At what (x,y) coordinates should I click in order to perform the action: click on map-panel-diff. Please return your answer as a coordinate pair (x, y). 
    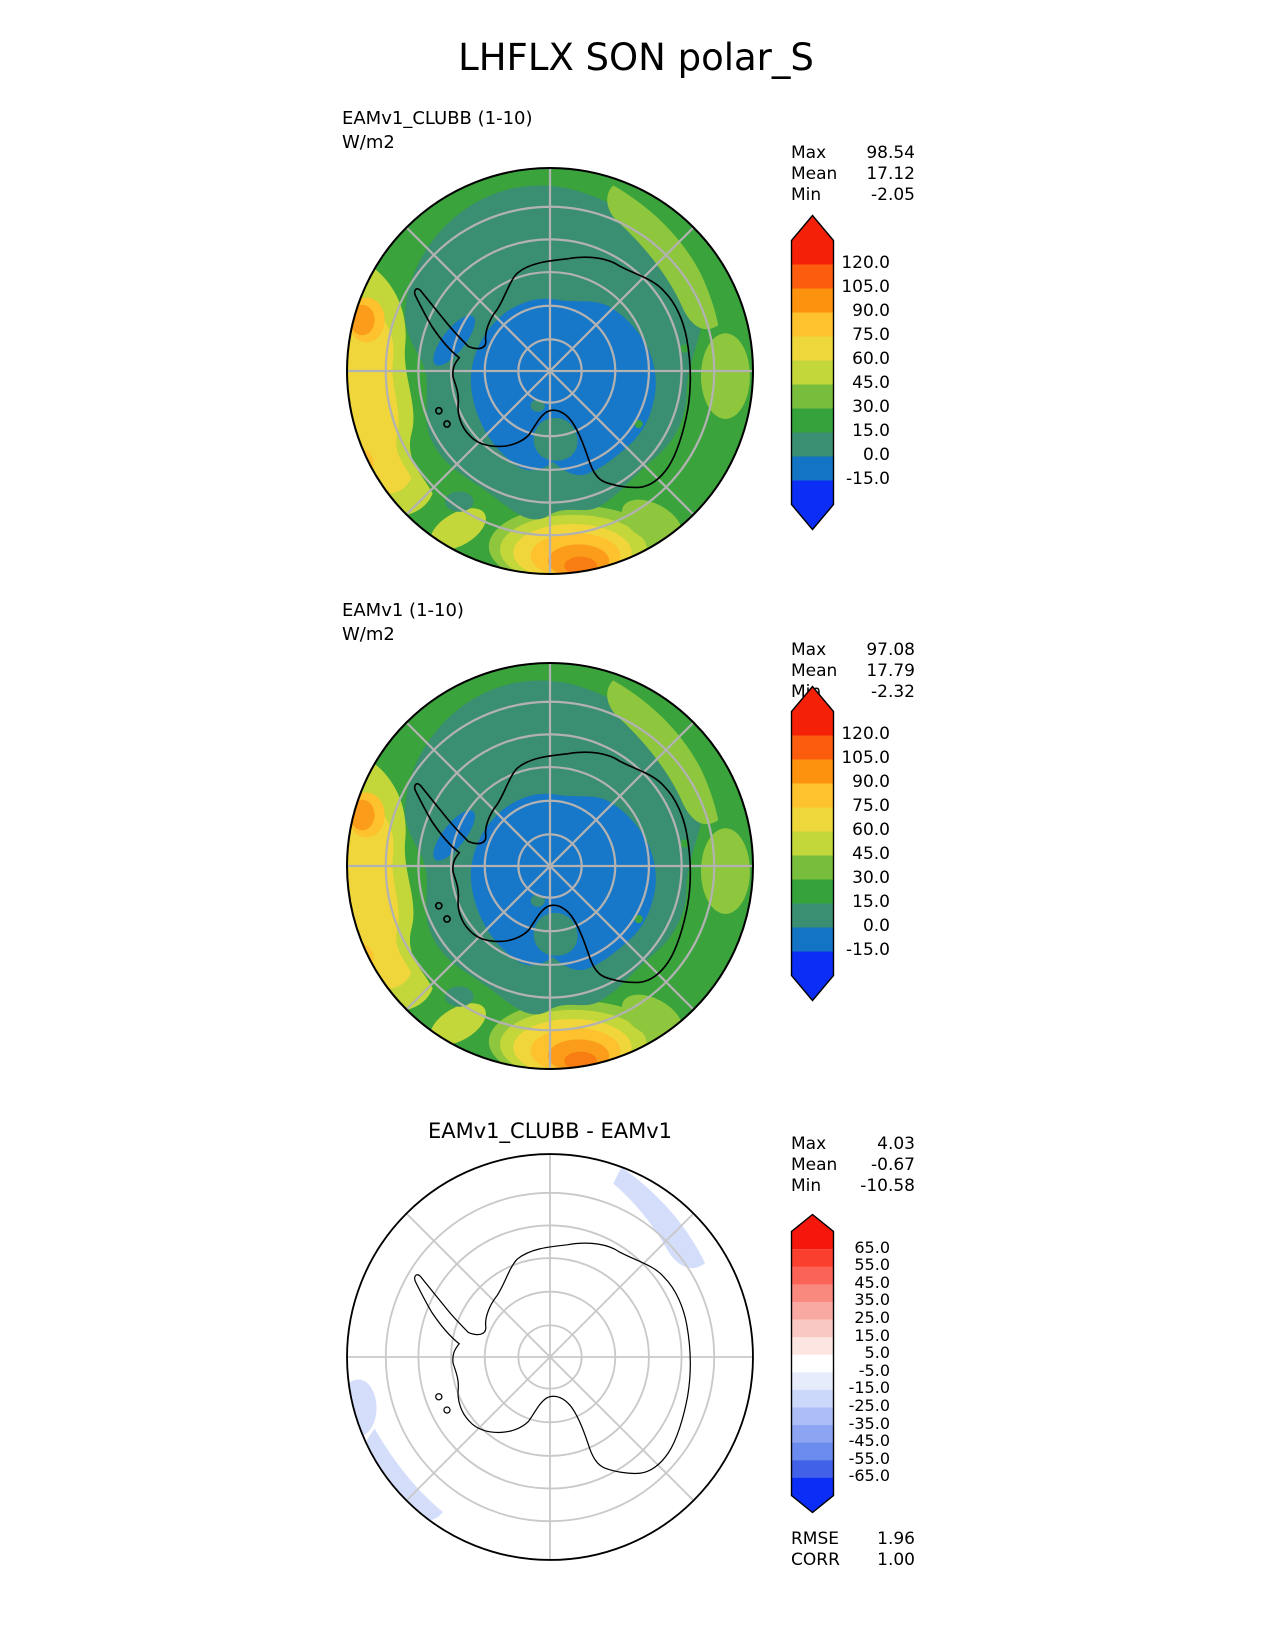
    Looking at the image, I should click on (550, 1357).